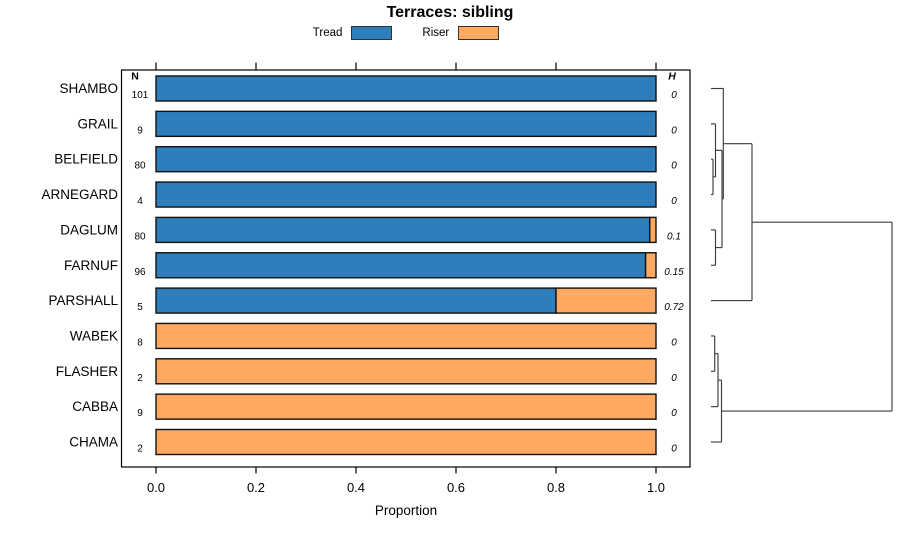 This screenshot has width=900, height=540. Describe the element at coordinates (140, 307) in the screenshot. I see `n-value: 5` at that location.